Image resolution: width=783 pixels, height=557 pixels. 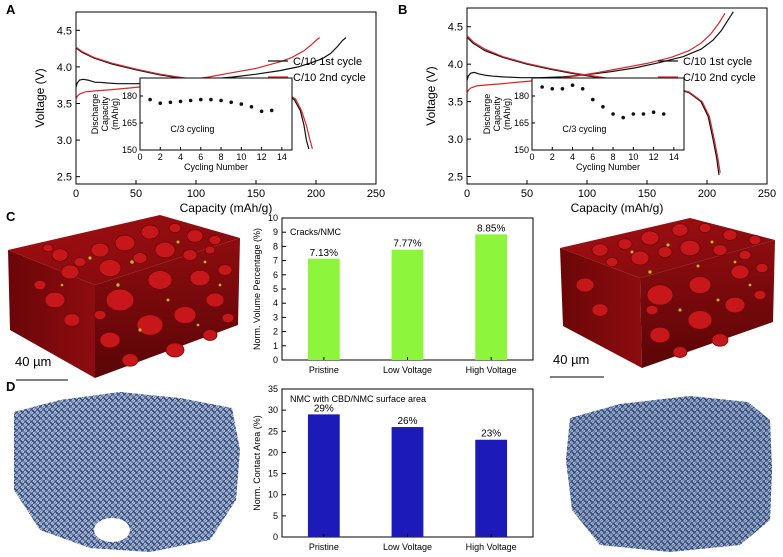 What do you see at coordinates (329, 78) in the screenshot?
I see `legend-a-second-cycle: C/10 2nd cycle` at bounding box center [329, 78].